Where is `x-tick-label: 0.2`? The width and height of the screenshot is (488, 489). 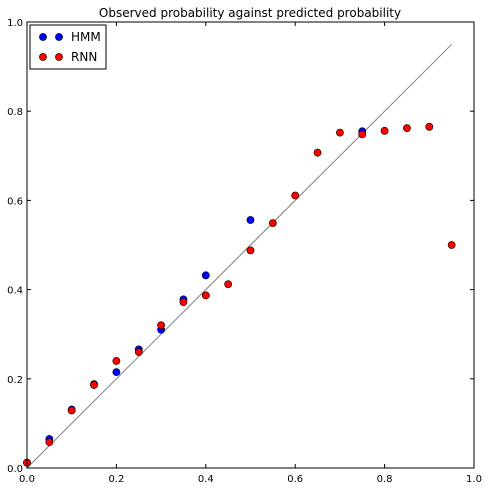
x-tick-label: 0.2 is located at coordinates (116, 479).